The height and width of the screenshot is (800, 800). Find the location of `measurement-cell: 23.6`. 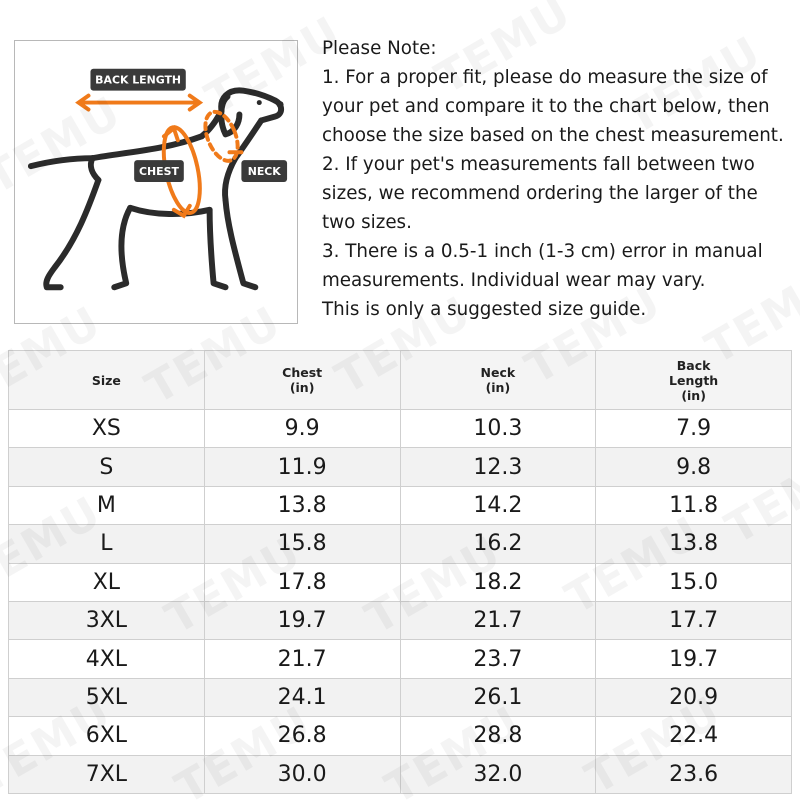

measurement-cell: 23.6 is located at coordinates (693, 774).